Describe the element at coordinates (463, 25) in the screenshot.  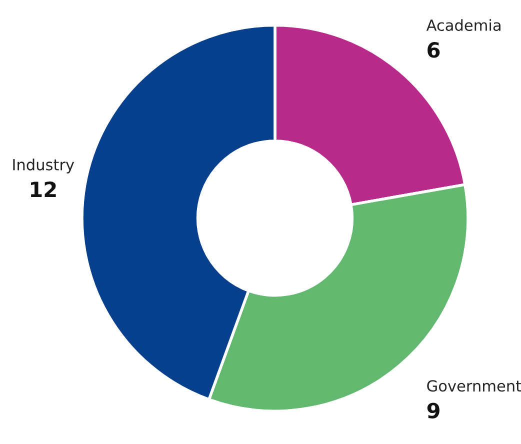
I see `slice-label: Academia` at that location.